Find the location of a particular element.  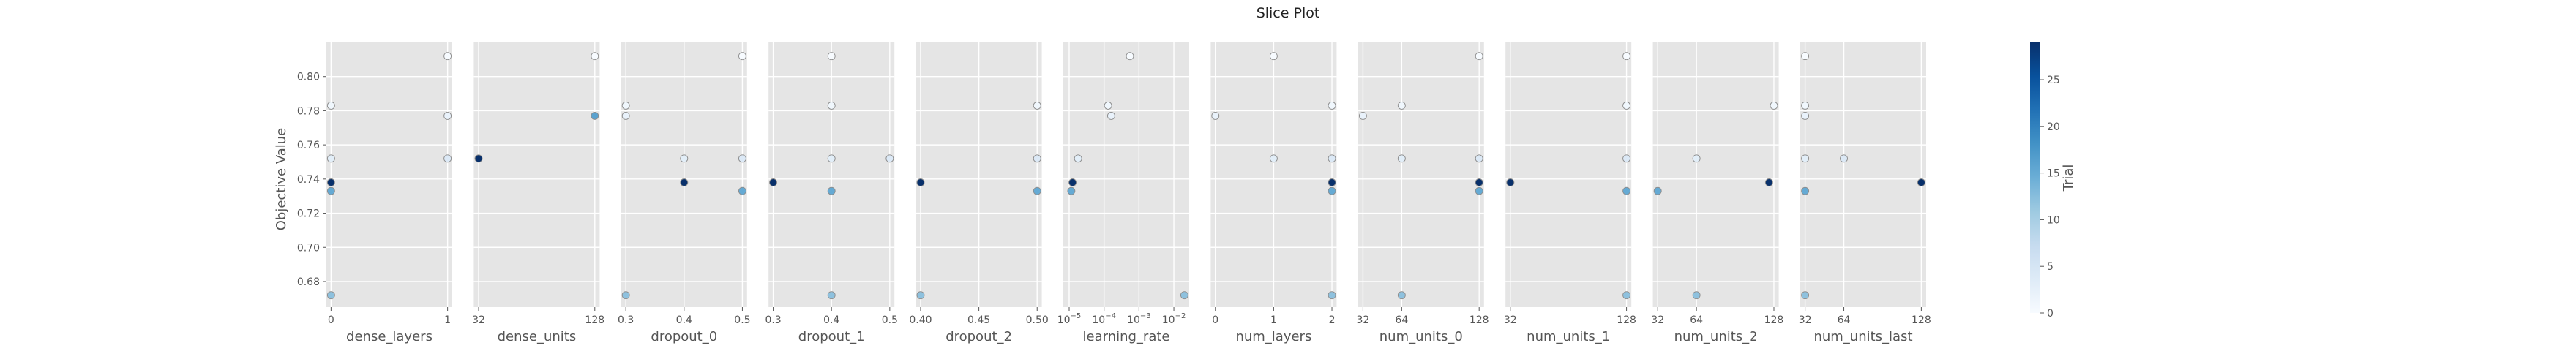

x-tick-exponent: −4 is located at coordinates (1110, 316).